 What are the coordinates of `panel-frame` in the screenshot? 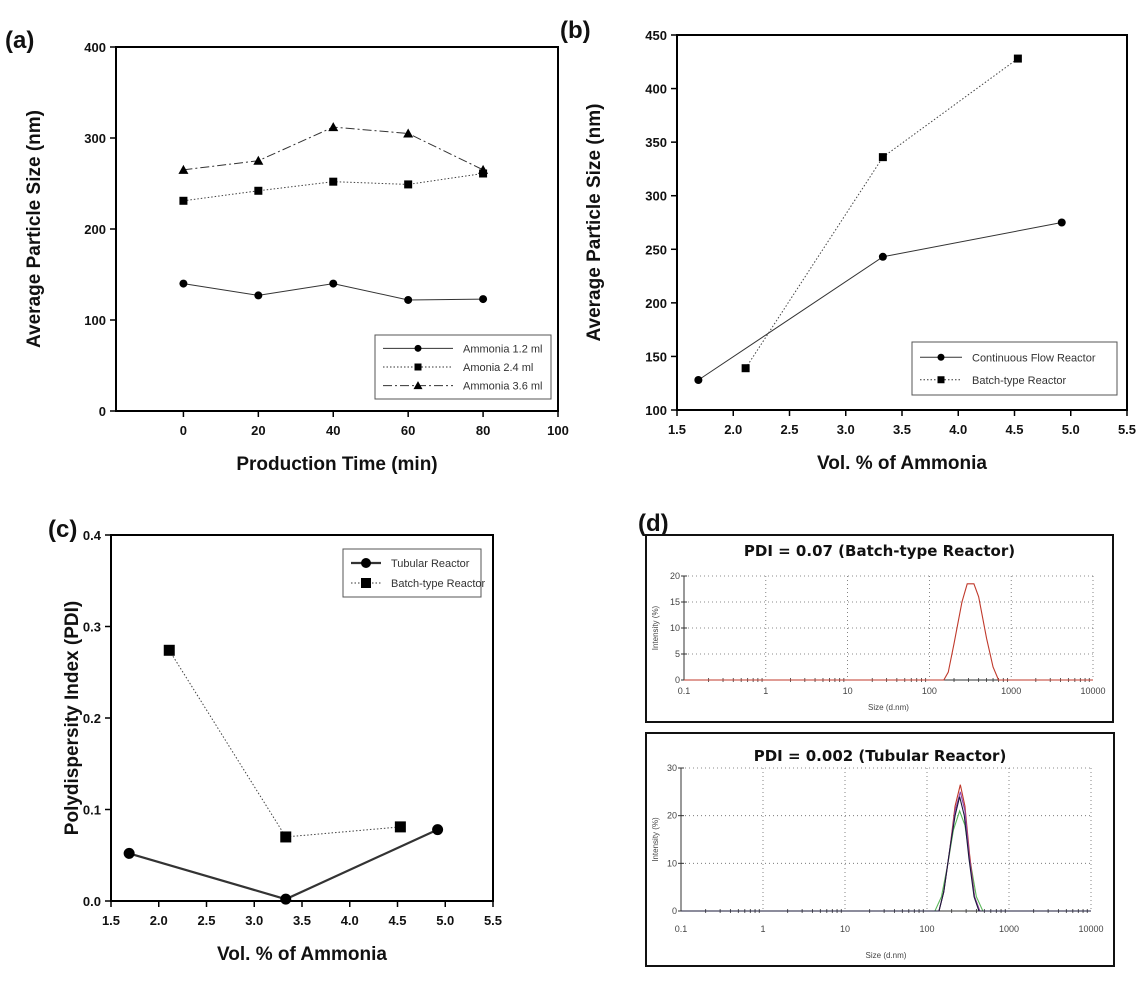 It's located at (879, 628).